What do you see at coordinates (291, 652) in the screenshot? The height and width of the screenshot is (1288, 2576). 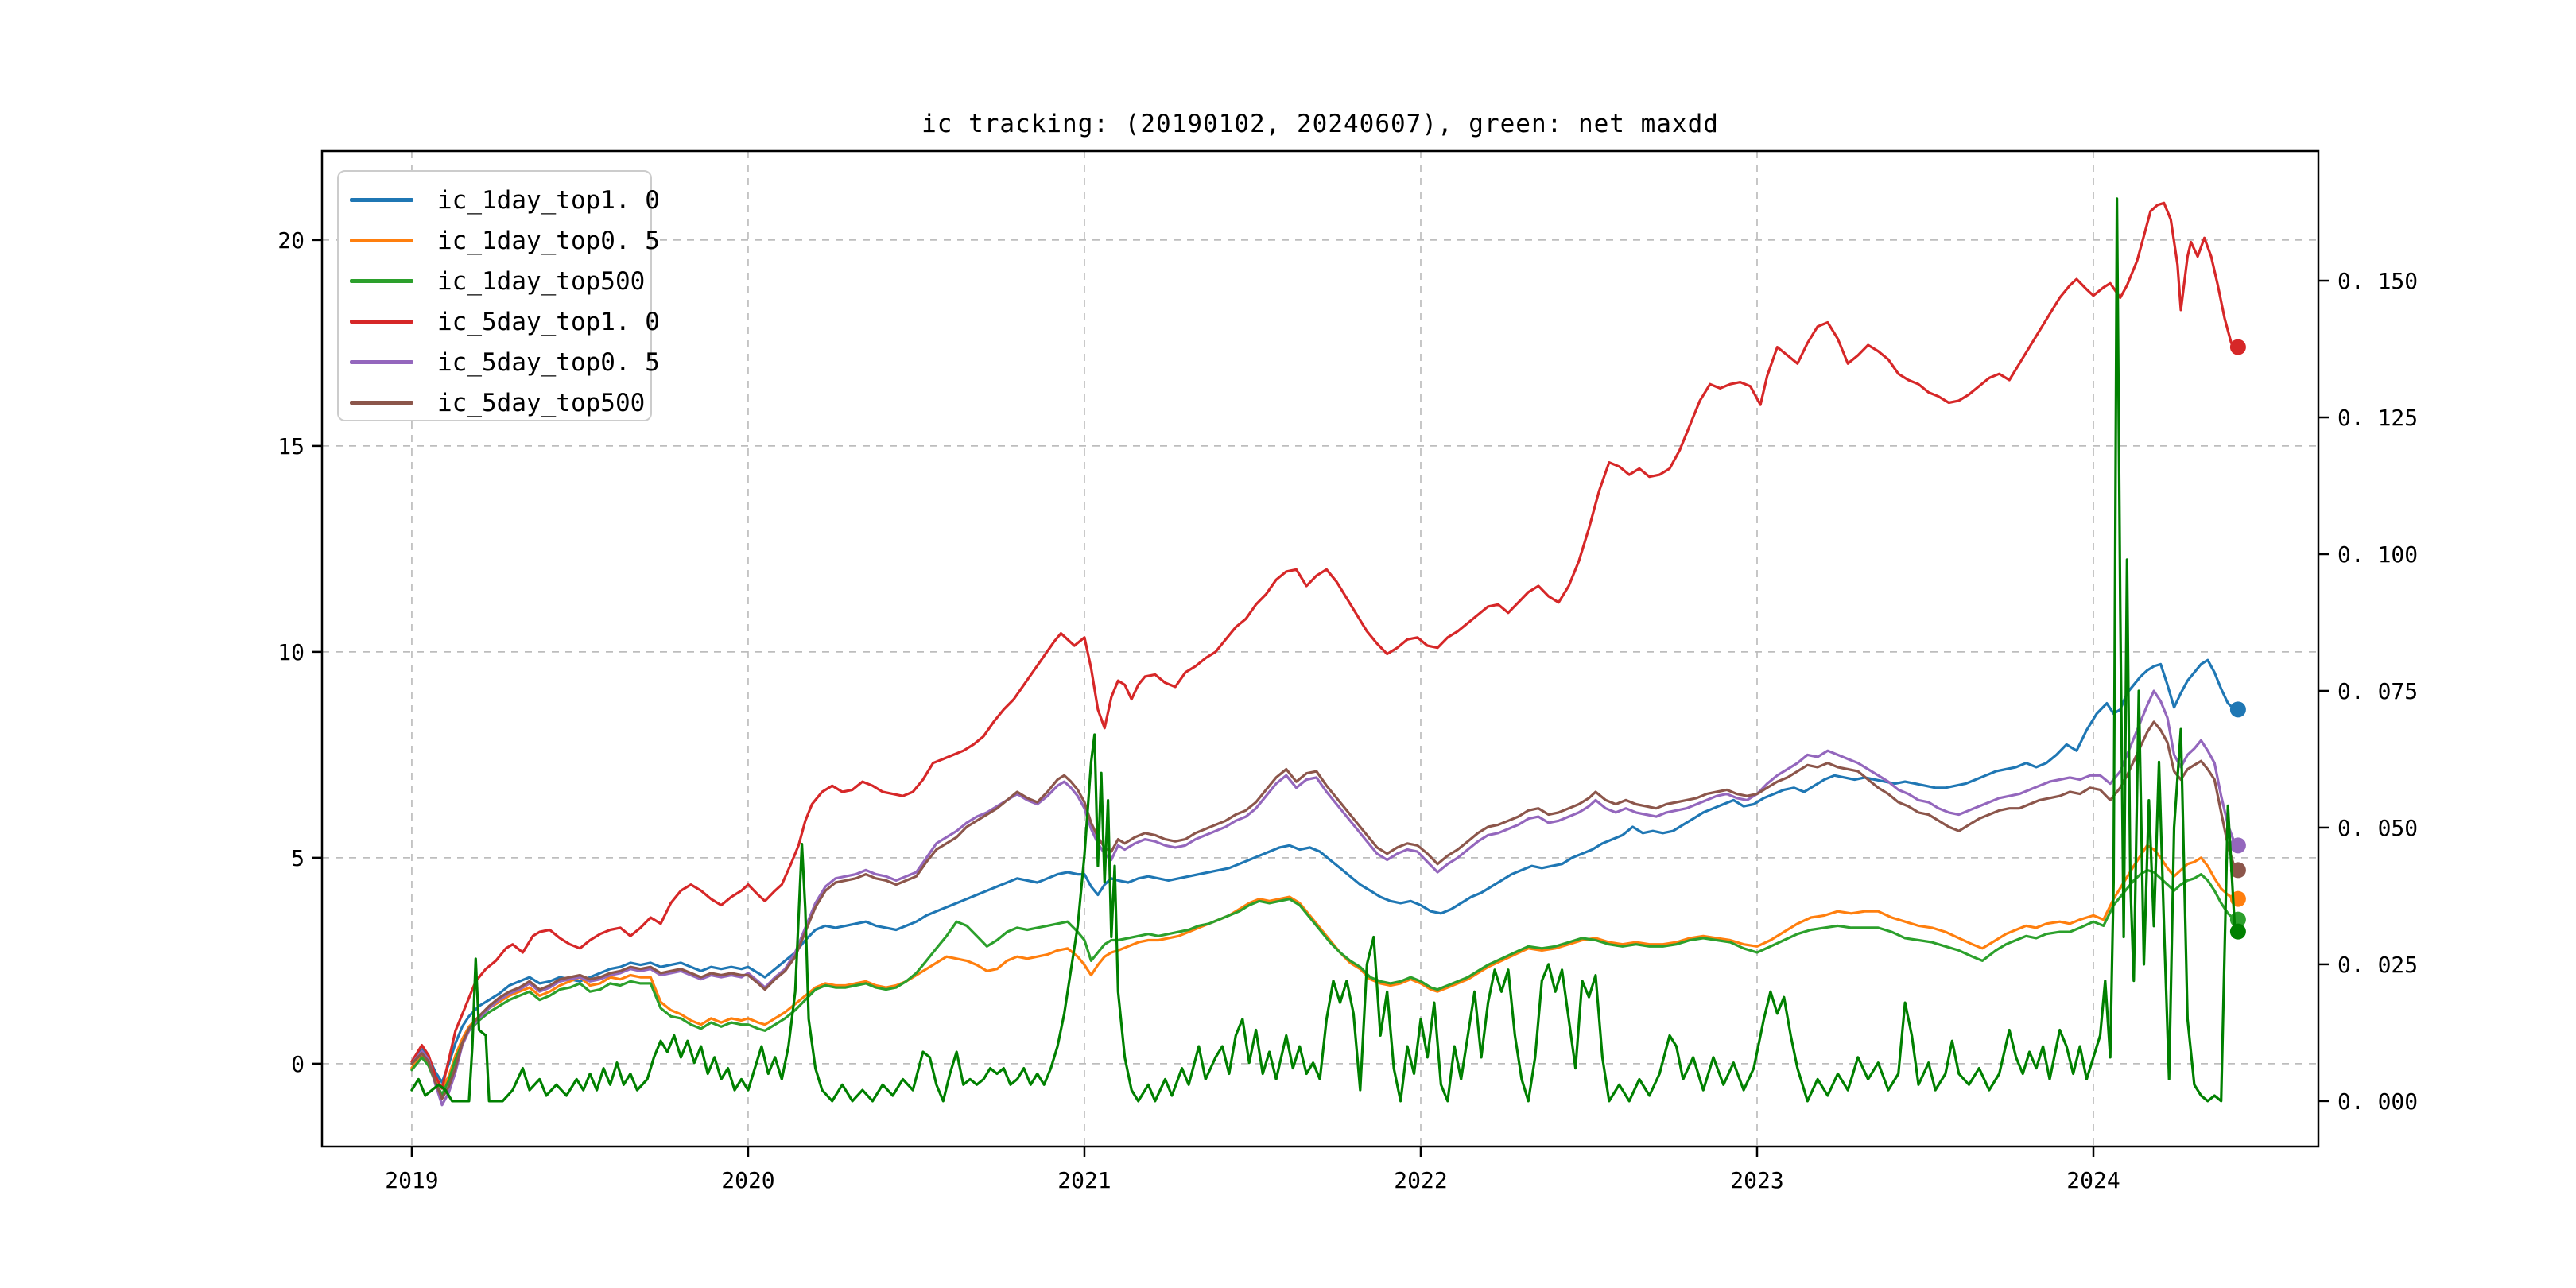 I see `left-tick-label-10: 10` at bounding box center [291, 652].